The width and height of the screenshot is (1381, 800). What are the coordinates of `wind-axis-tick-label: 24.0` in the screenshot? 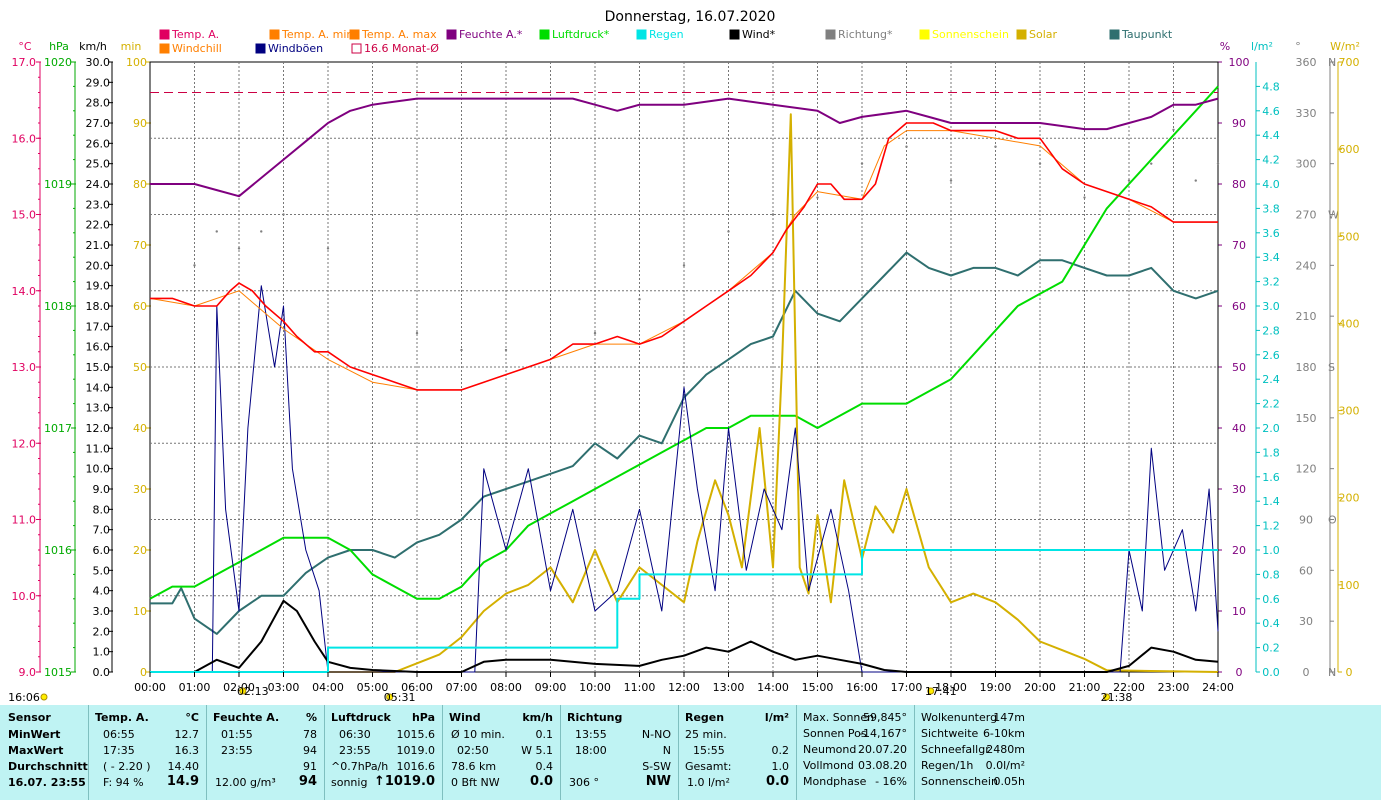 It's located at (98, 184).